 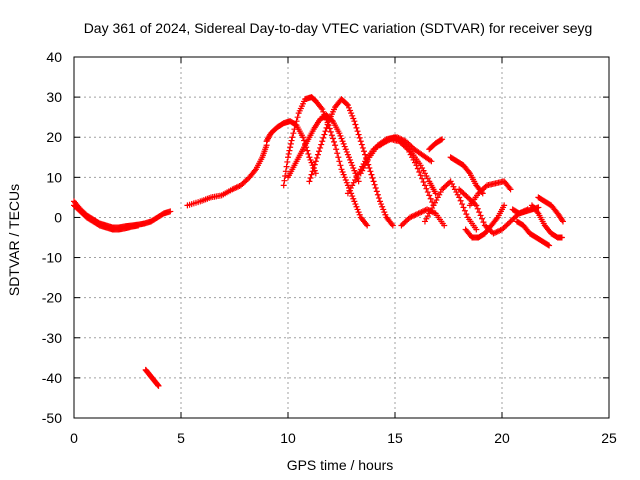 What do you see at coordinates (525, 210) in the screenshot?
I see `series-s19` at bounding box center [525, 210].